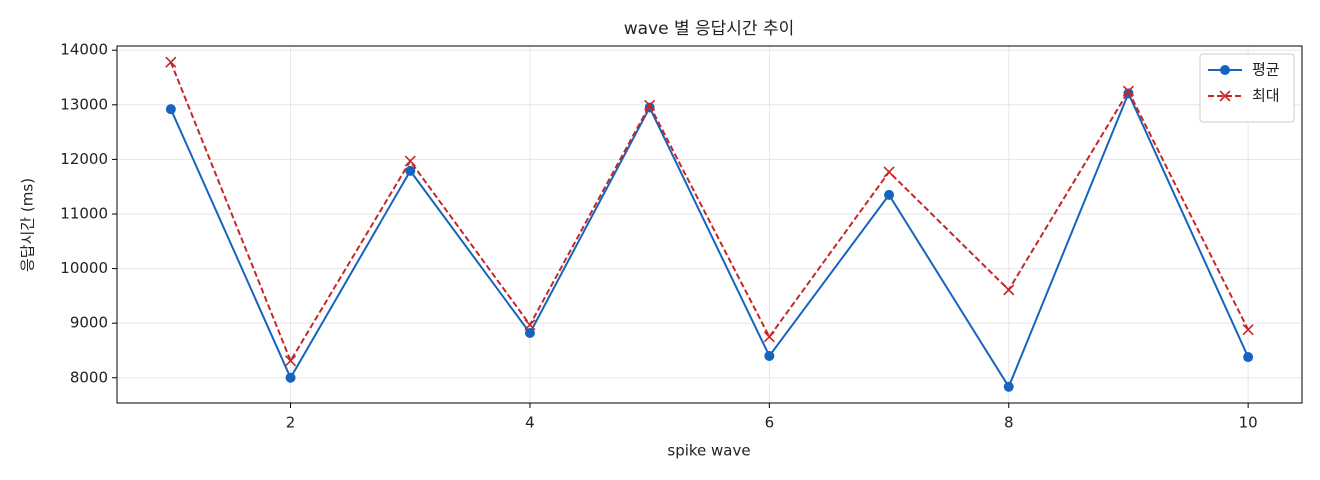 This screenshot has height=480, width=1320. What do you see at coordinates (770, 423) in the screenshot?
I see `x-tick-label: 6` at bounding box center [770, 423].